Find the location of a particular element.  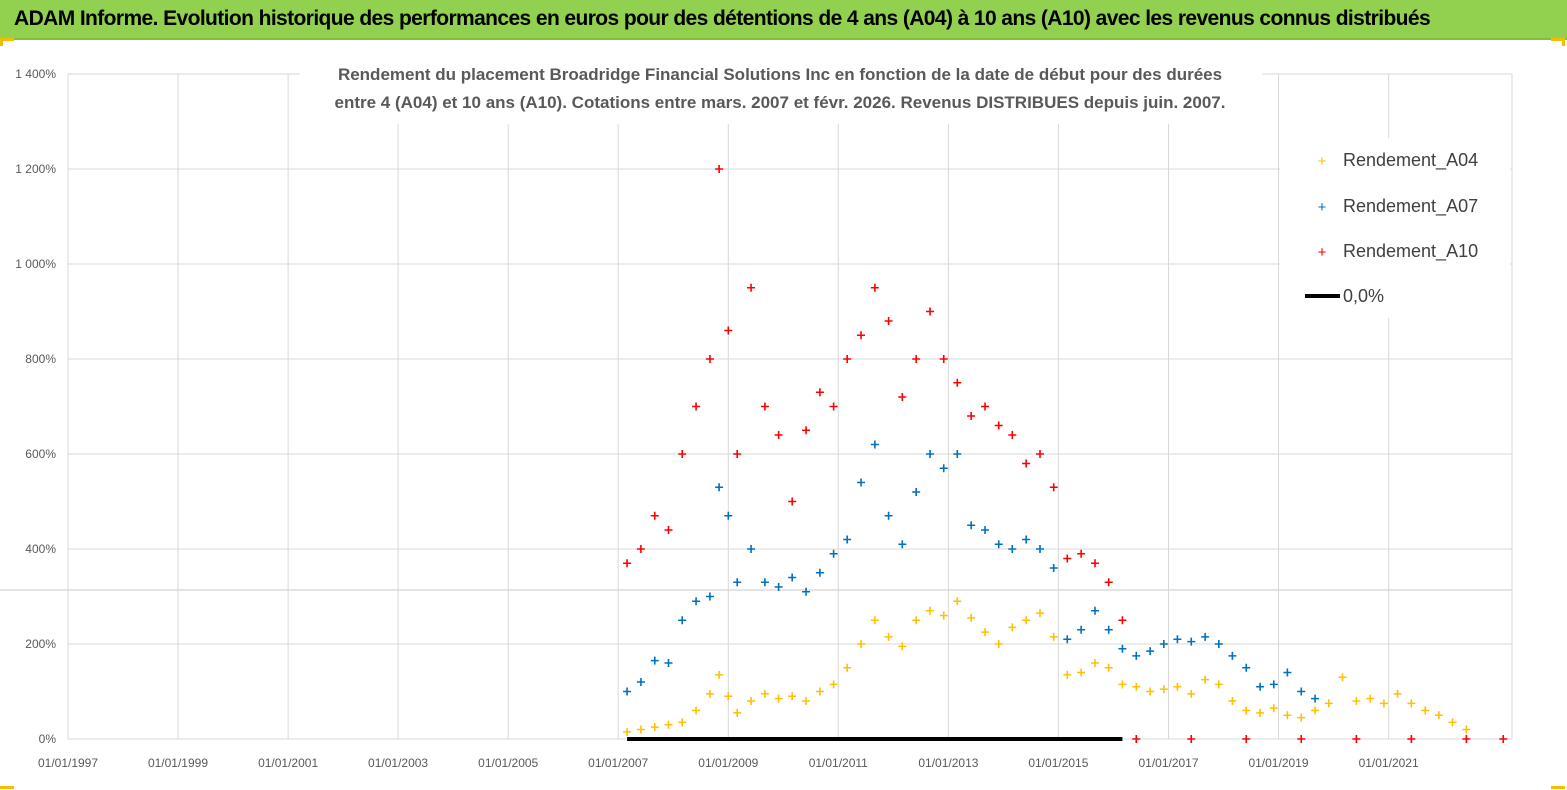

corner-marker-bottom-right is located at coordinates (1558, 787).